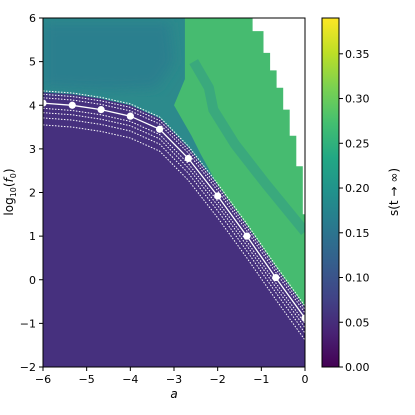 This screenshot has height=415, width=415. I want to click on region-upper-left-core, so click(108, 56).